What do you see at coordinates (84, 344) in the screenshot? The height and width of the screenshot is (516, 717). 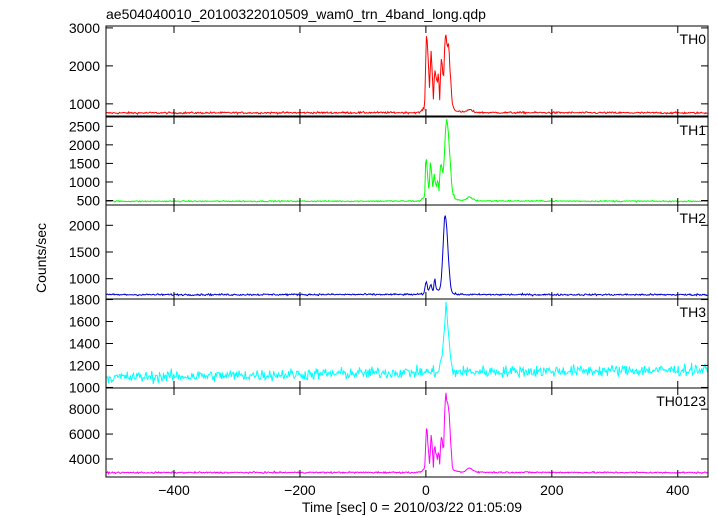 I see `y-tick-label: 1400` at bounding box center [84, 344].